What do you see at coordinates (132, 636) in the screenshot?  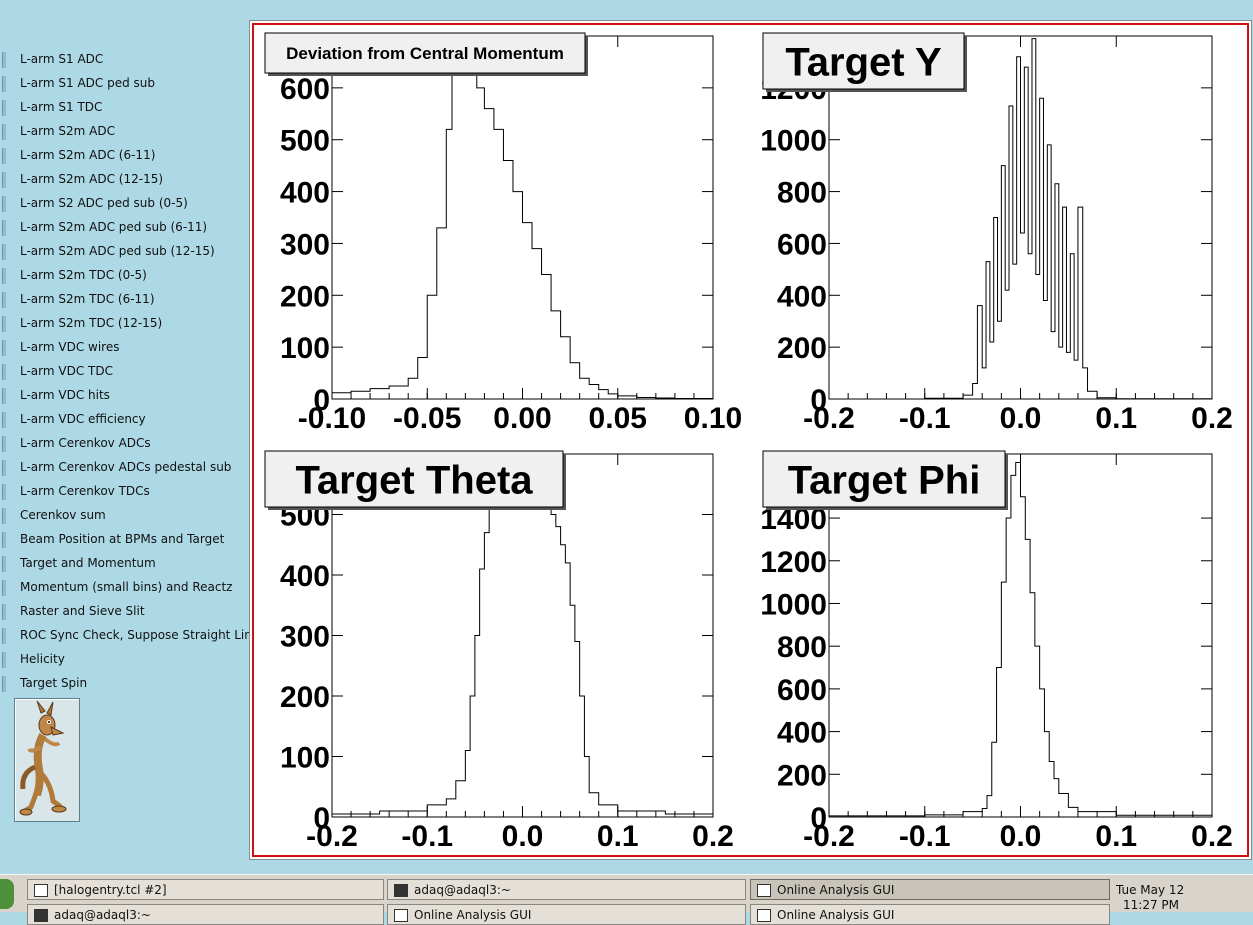 I see `histogram-list-item: ROC Sync Check, Suppose Straight Lines` at bounding box center [132, 636].